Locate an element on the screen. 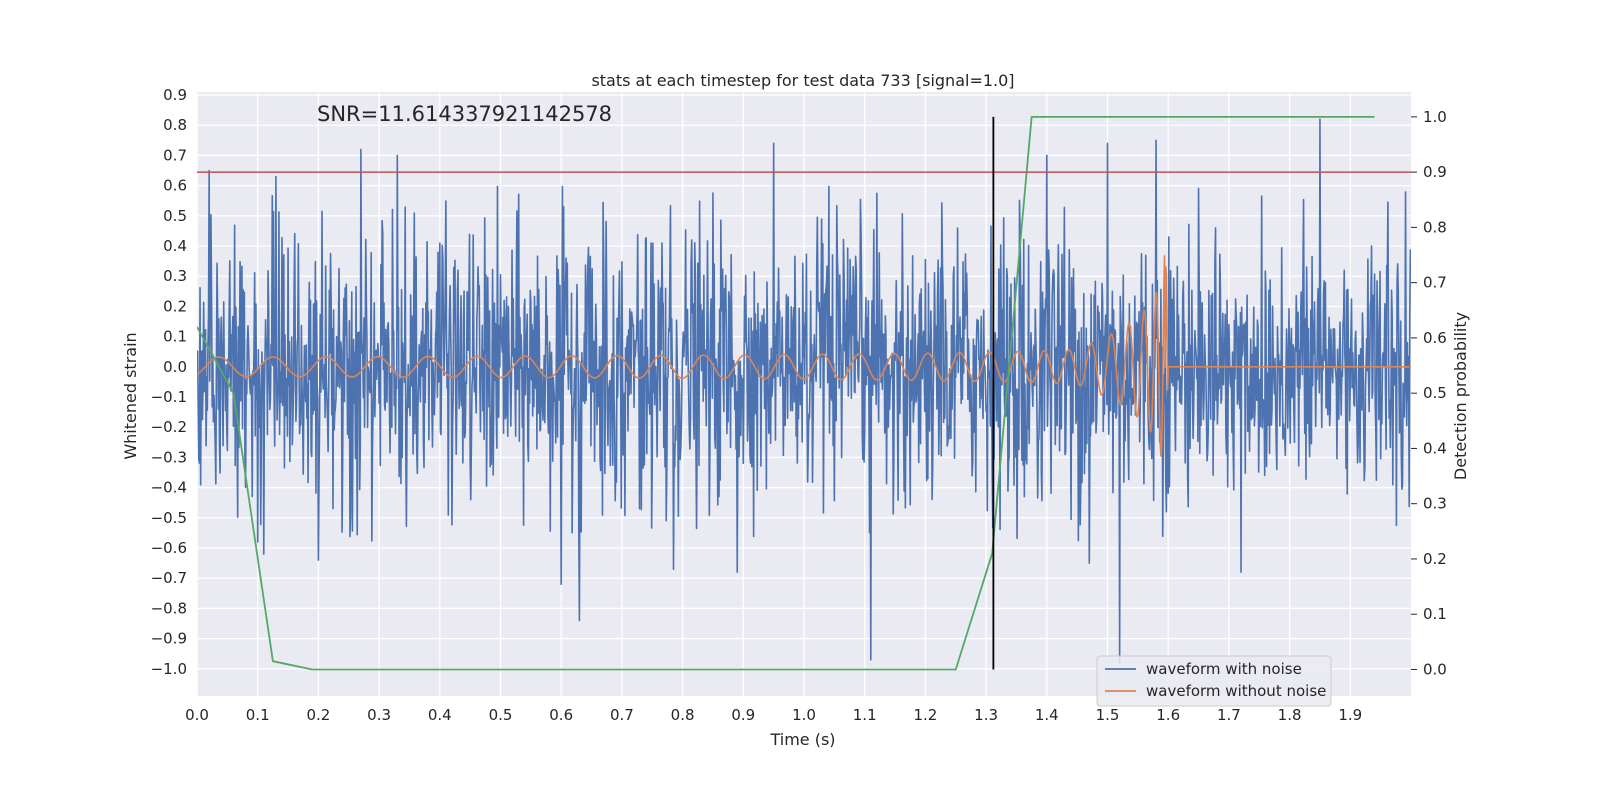 The height and width of the screenshot is (800, 1600). right-y-tick-label: 0.2 is located at coordinates (1435, 559).